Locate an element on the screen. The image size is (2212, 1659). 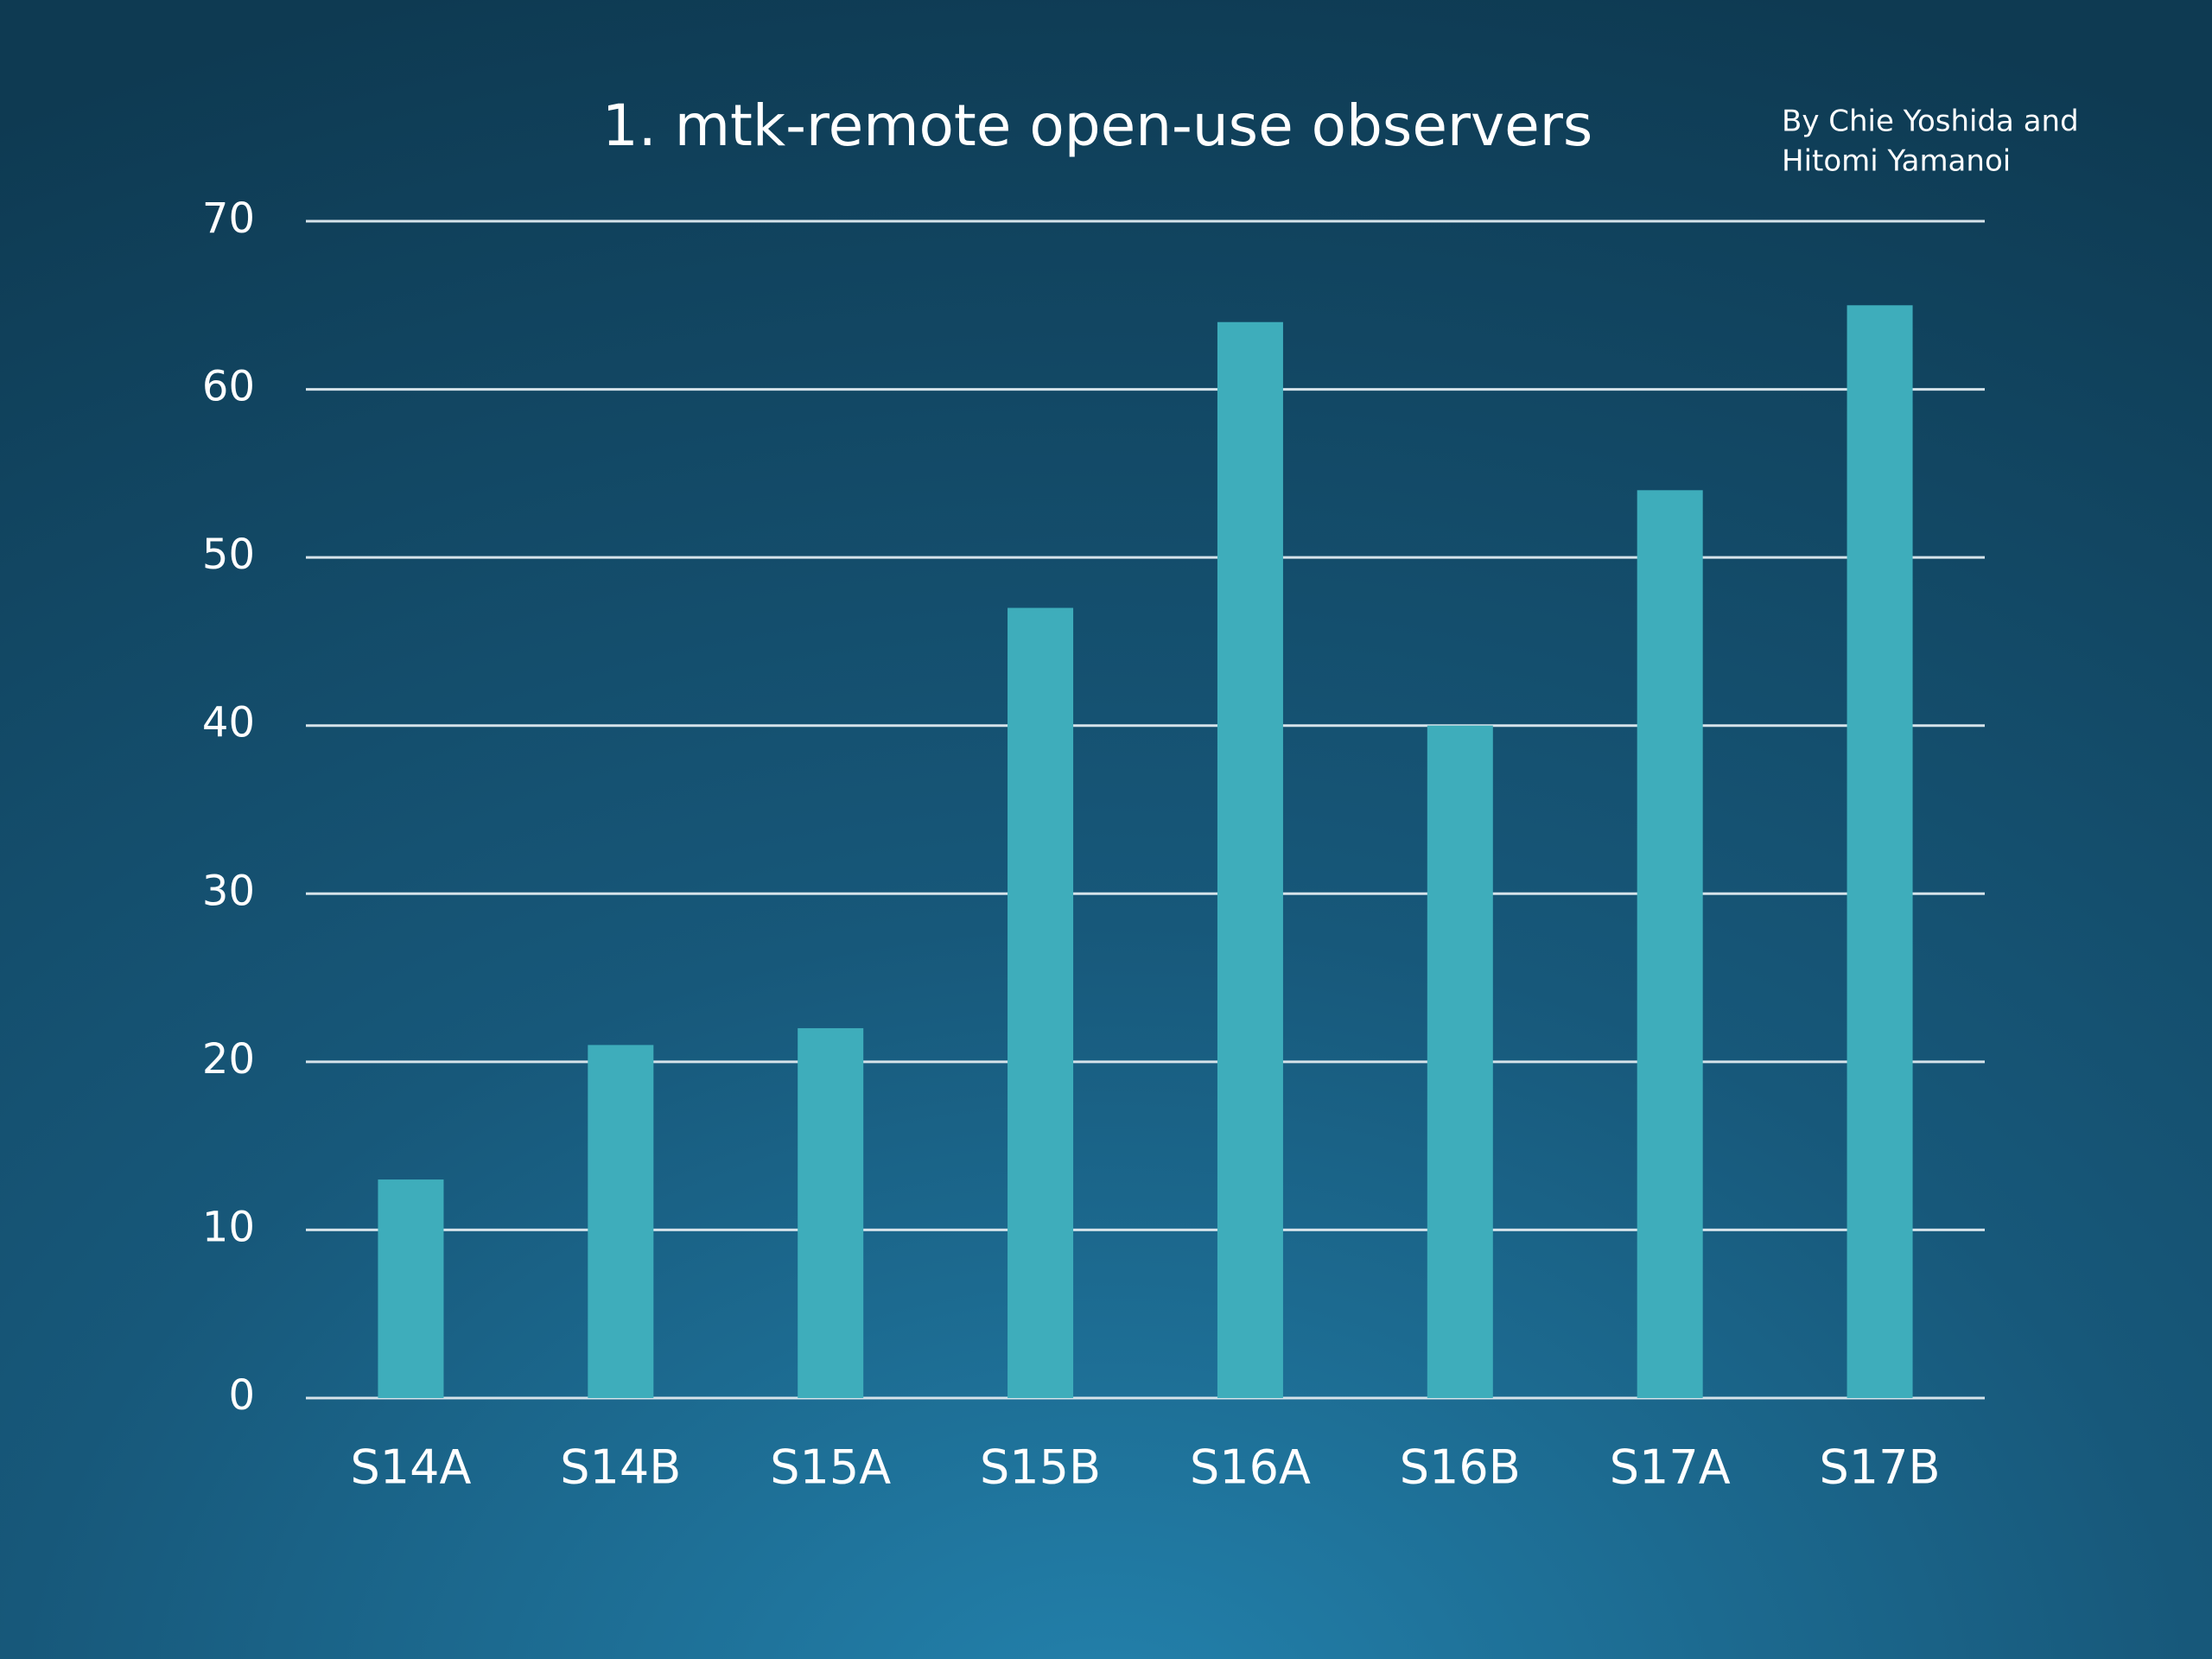
x-tick-label: S16A is located at coordinates (1250, 1467).